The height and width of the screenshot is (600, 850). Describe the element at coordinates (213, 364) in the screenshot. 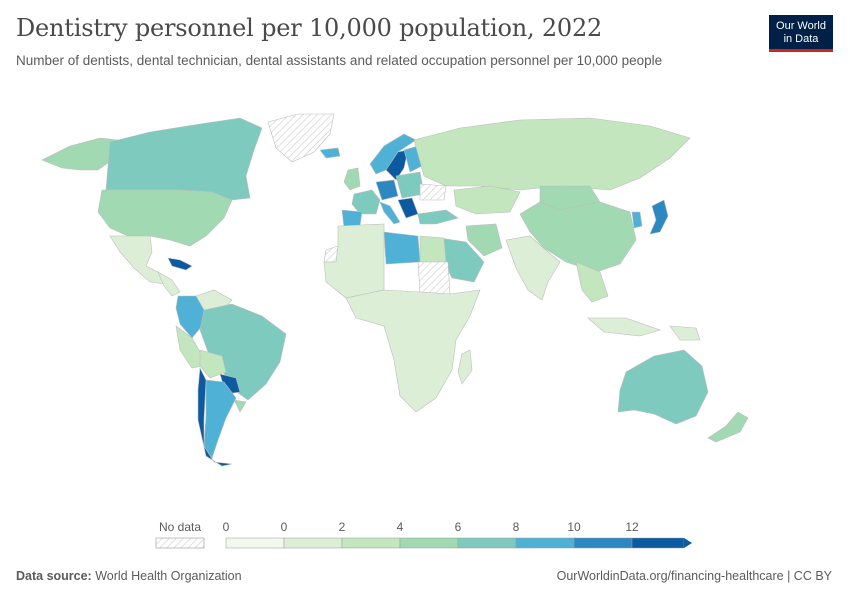

I see `region-bolivia` at that location.